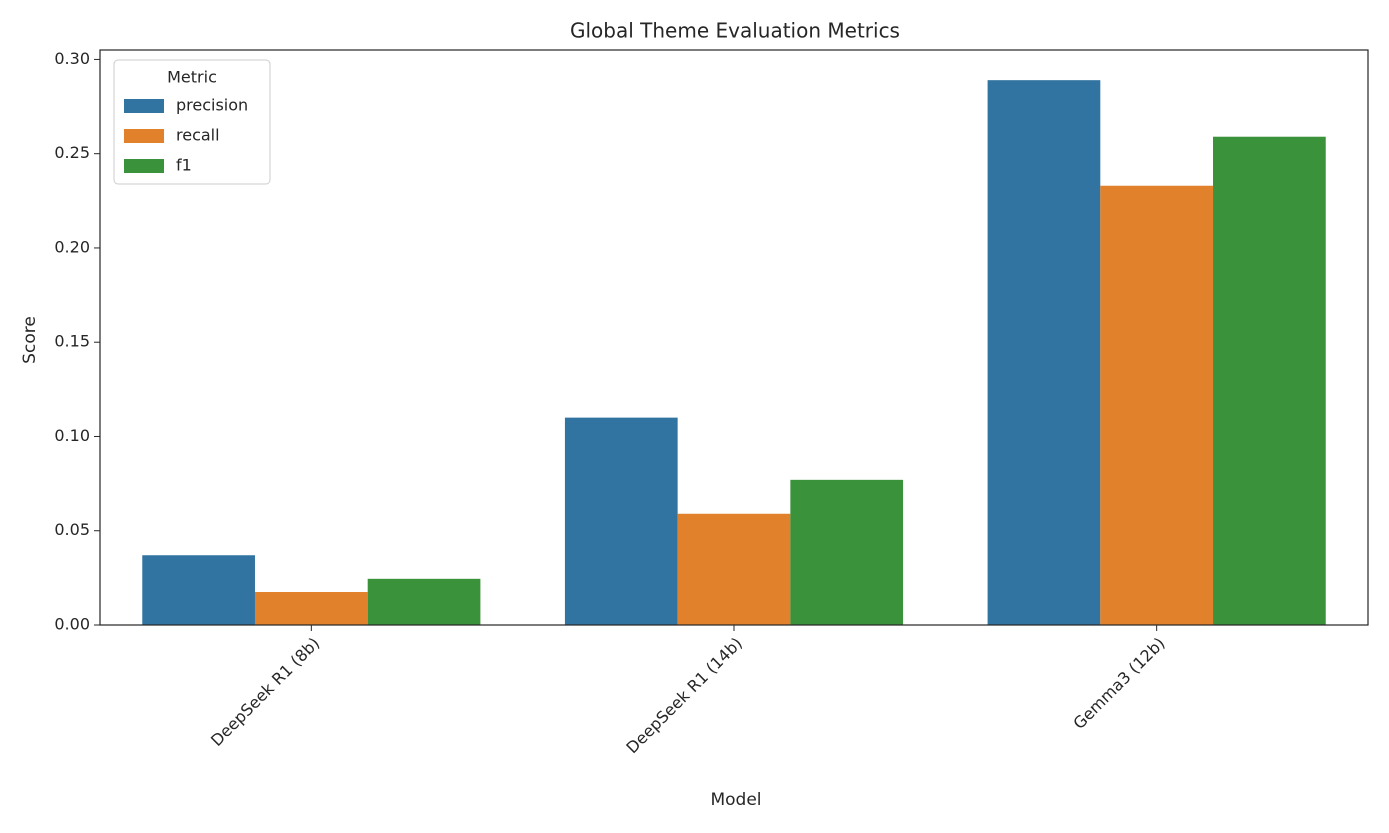 This screenshot has width=1389, height=833. I want to click on legend-title: Metric, so click(192, 77).